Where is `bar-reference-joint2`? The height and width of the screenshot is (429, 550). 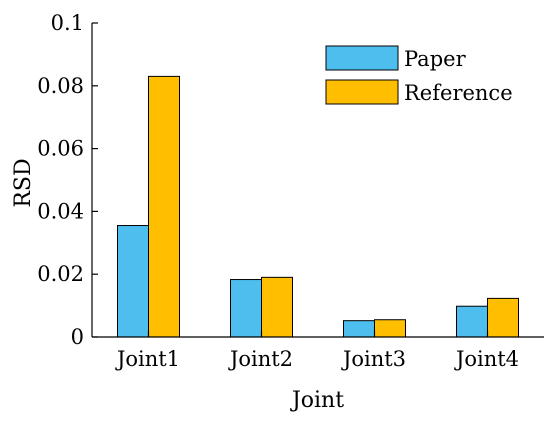 bar-reference-joint2 is located at coordinates (277, 307).